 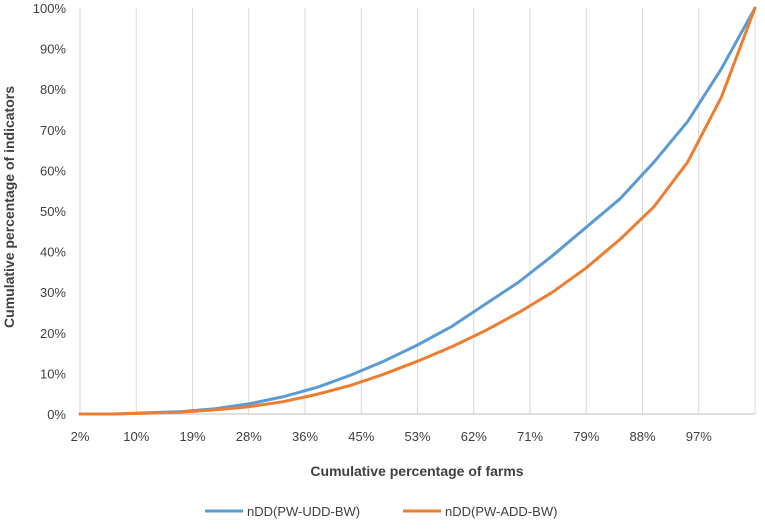 I want to click on y-tick-label: 20%, so click(x=53, y=333).